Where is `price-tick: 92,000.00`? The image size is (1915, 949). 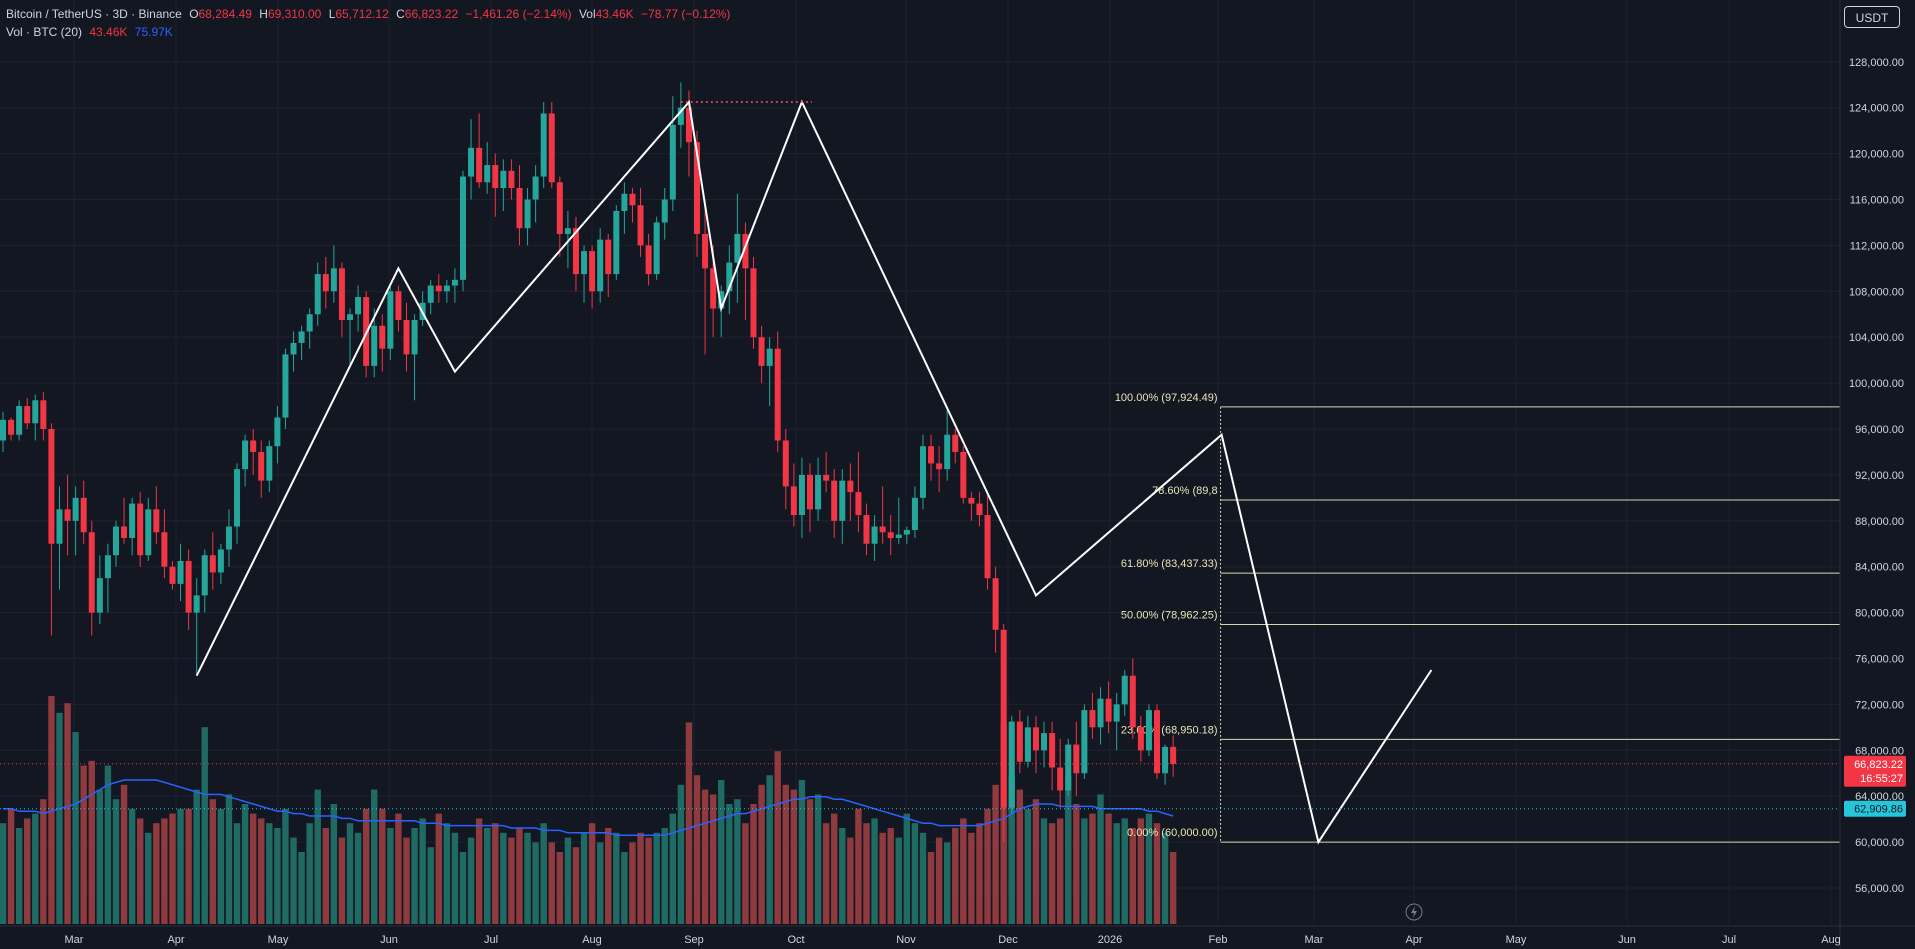 price-tick: 92,000.00 is located at coordinates (1879, 476).